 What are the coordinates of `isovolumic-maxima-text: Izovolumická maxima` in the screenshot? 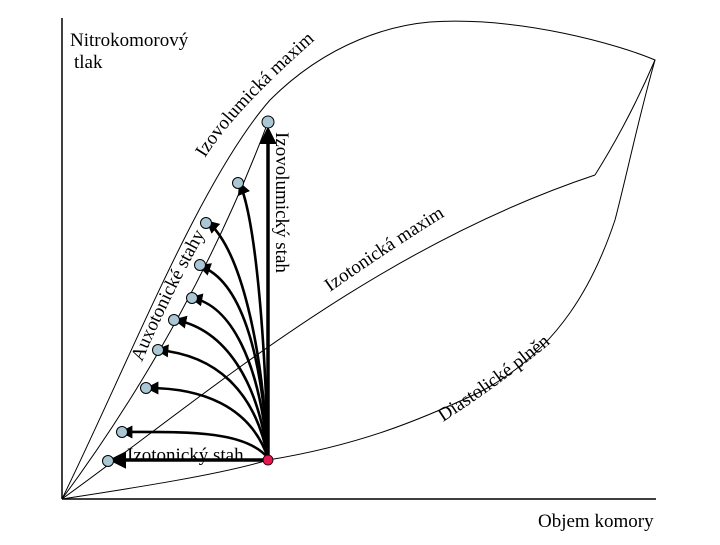 It's located at (159, 80).